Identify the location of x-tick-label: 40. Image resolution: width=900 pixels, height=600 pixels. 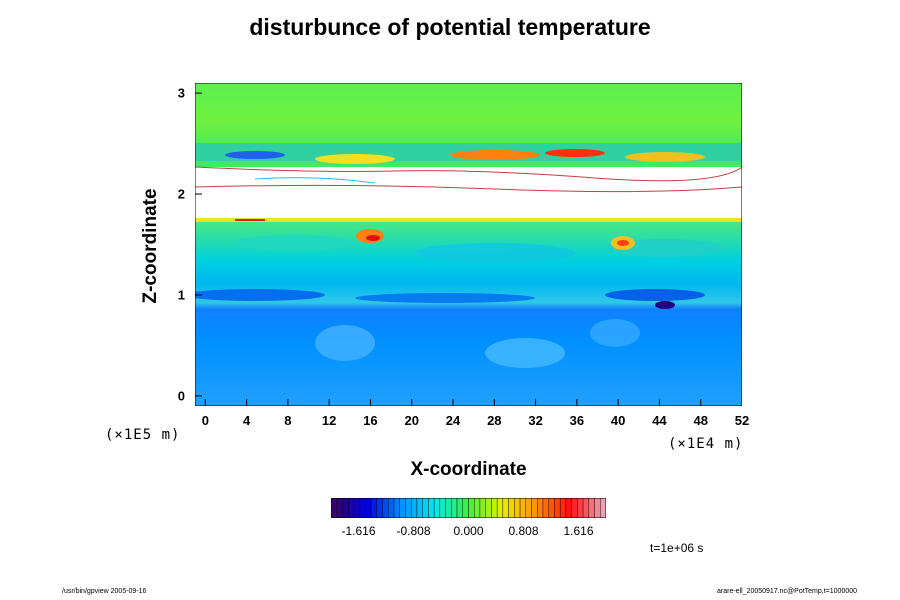
(618, 420).